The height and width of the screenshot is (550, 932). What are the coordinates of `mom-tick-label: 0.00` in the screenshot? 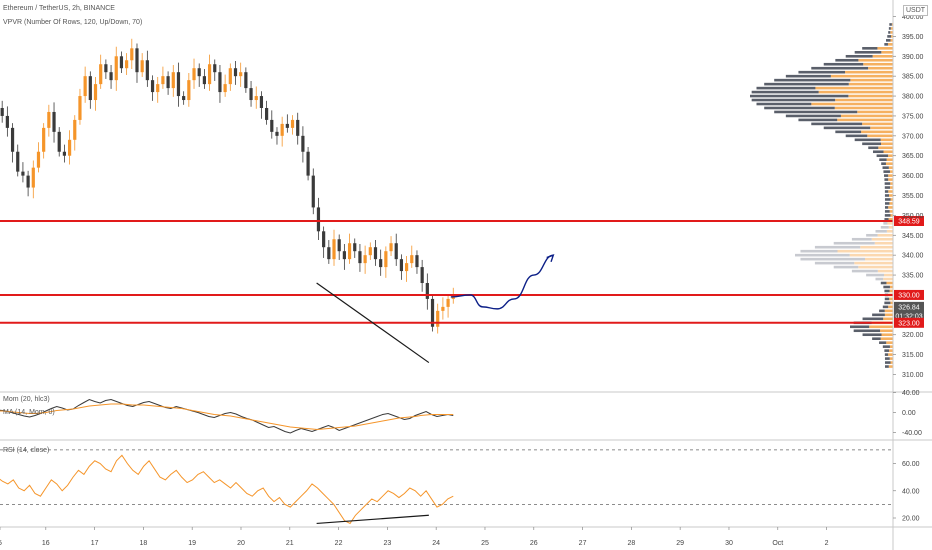 It's located at (909, 413).